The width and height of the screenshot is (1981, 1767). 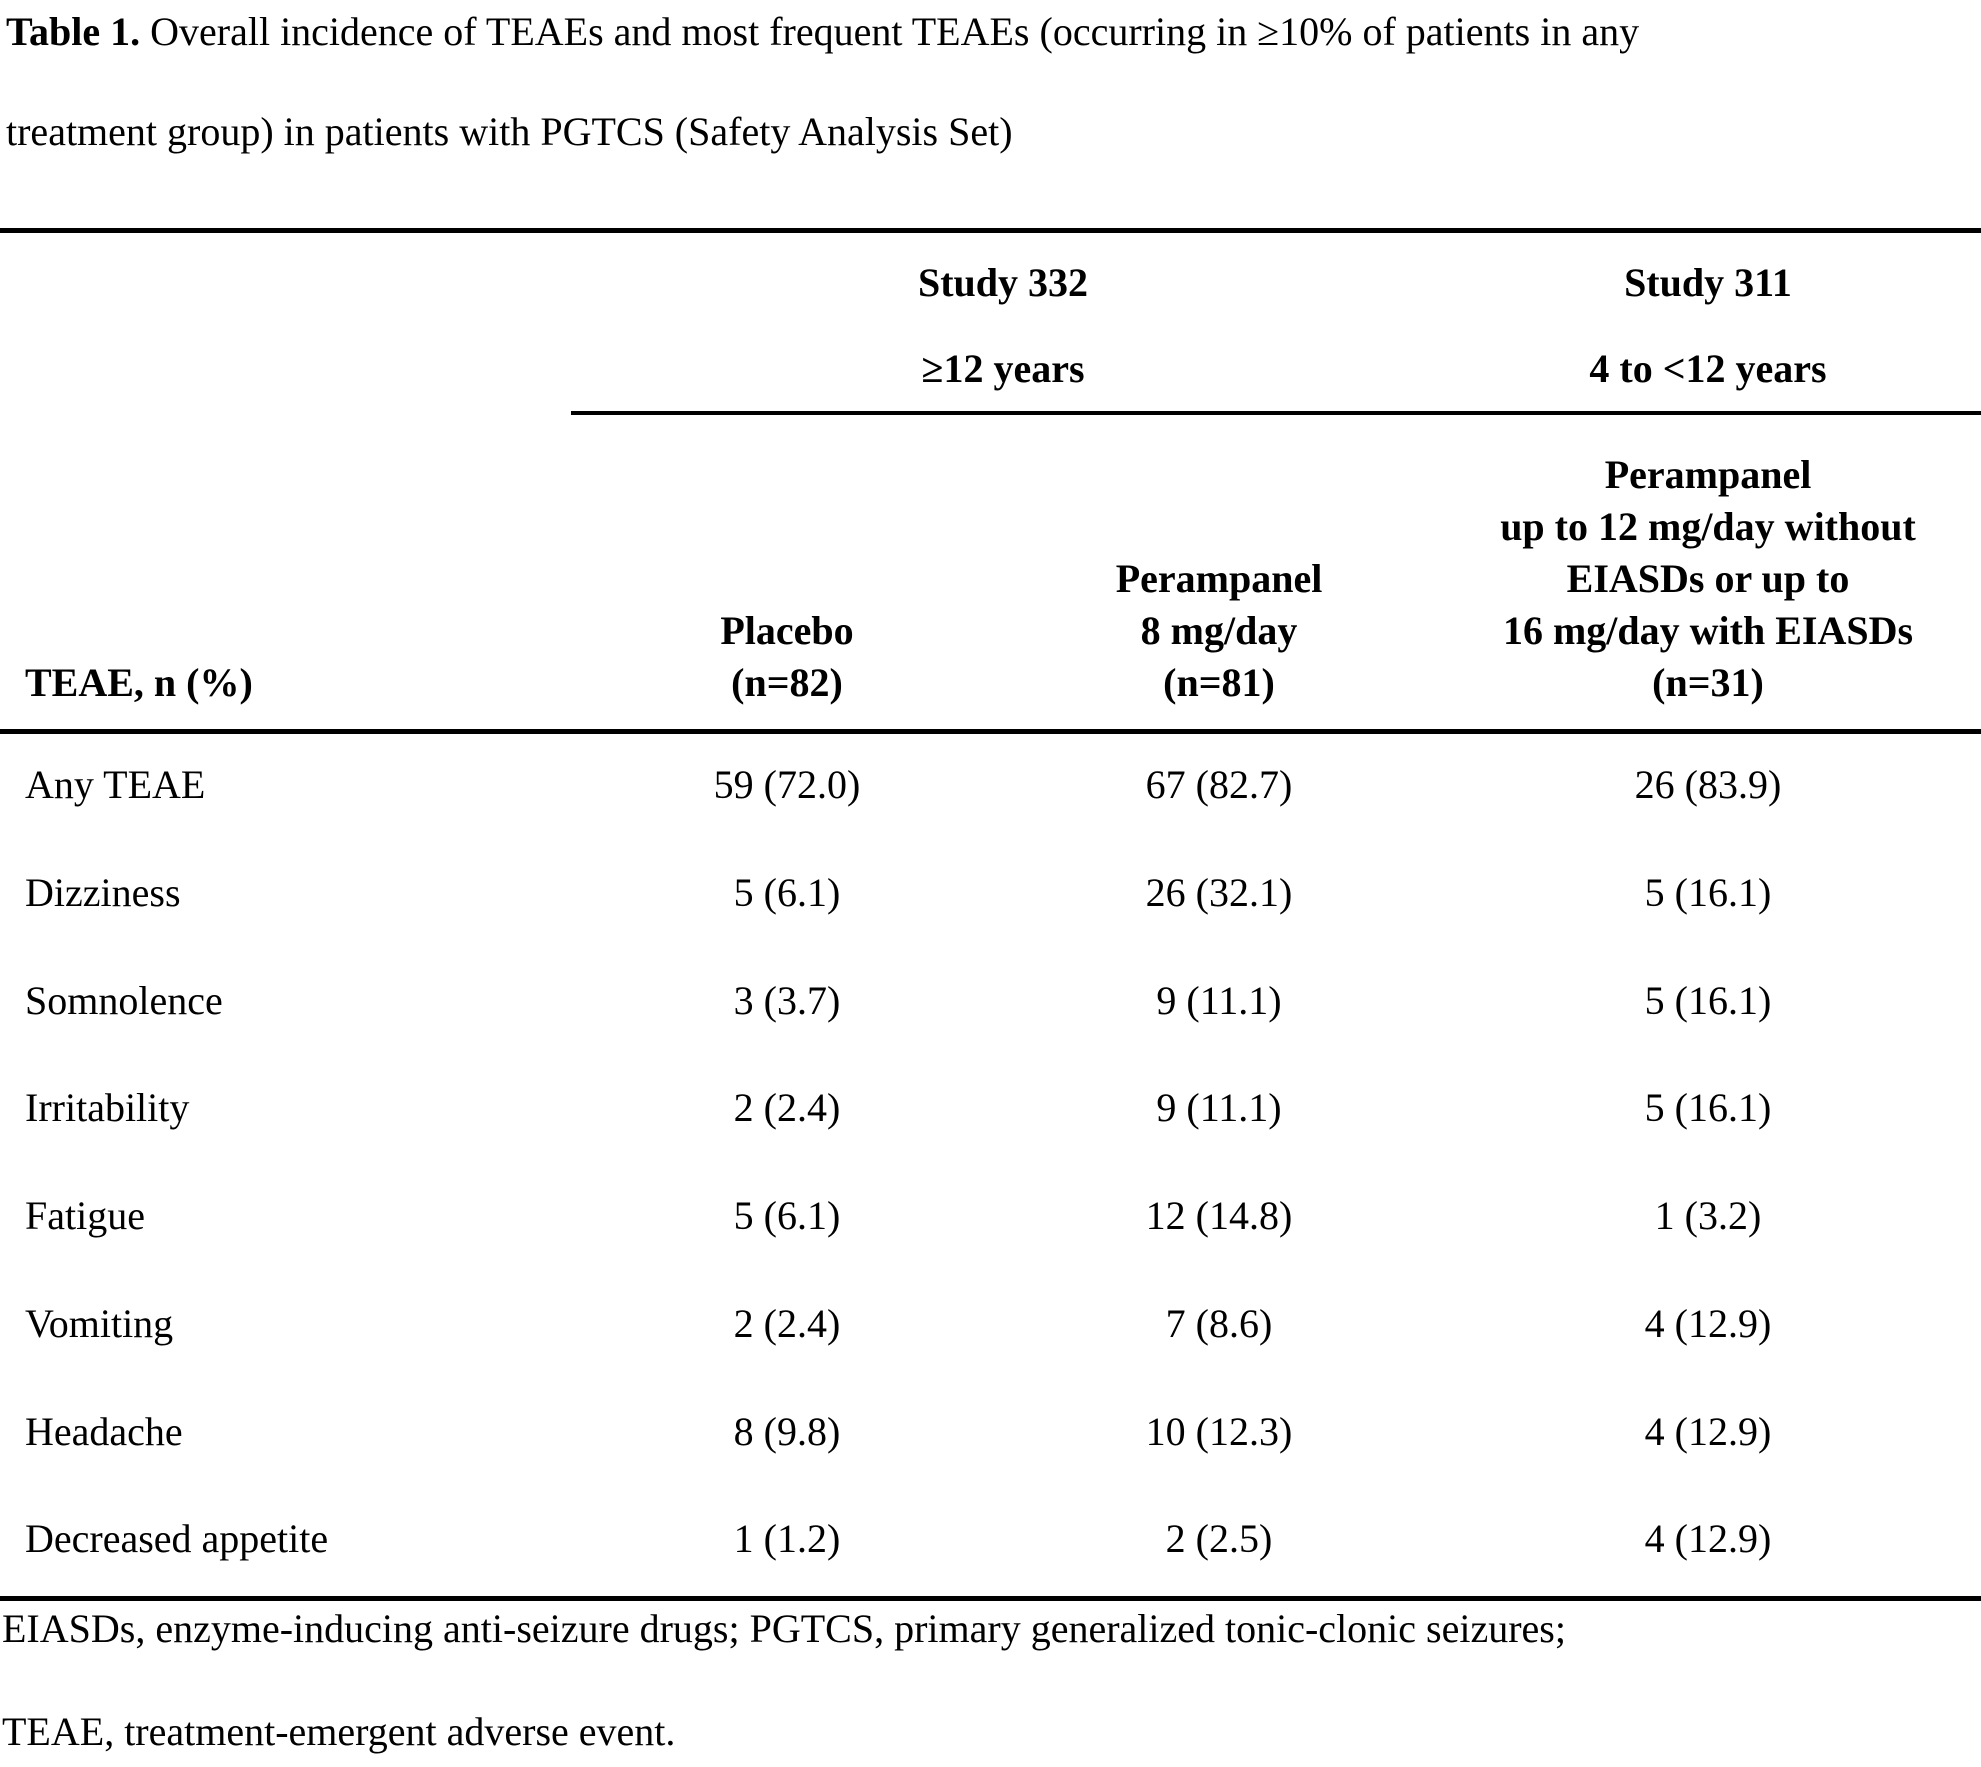 What do you see at coordinates (1219, 1431) in the screenshot?
I see `cell-perampanel-8mg: 10 (12.3)` at bounding box center [1219, 1431].